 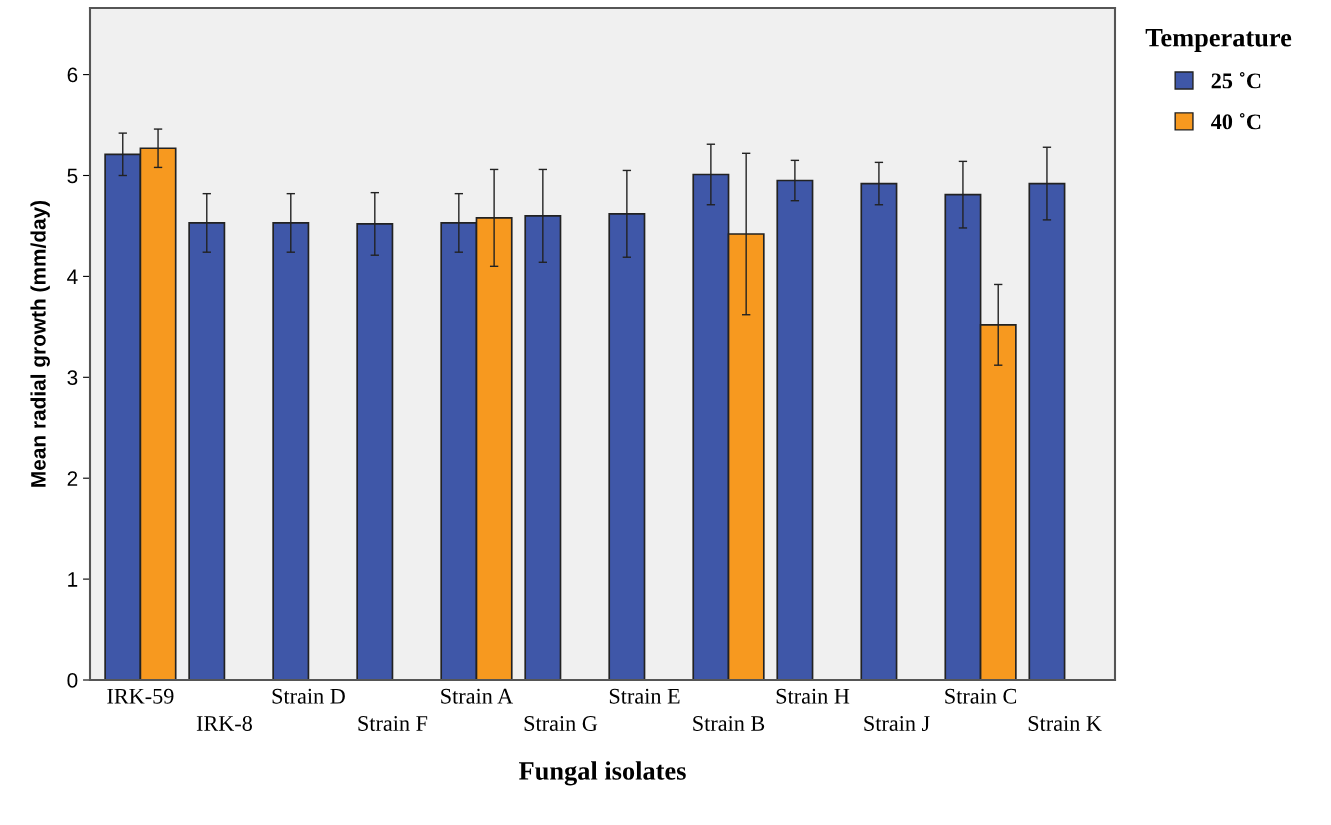 What do you see at coordinates (72, 478) in the screenshot?
I see `y-tick-label: 2` at bounding box center [72, 478].